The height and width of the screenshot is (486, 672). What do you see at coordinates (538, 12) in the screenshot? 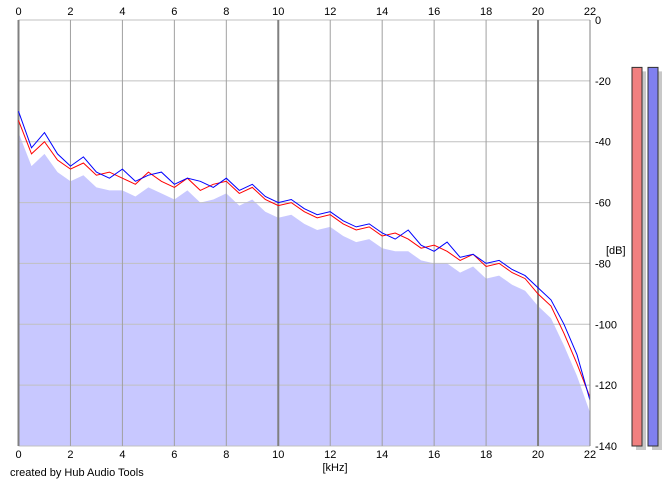
I see `x-tick-label-top: 20` at bounding box center [538, 12].